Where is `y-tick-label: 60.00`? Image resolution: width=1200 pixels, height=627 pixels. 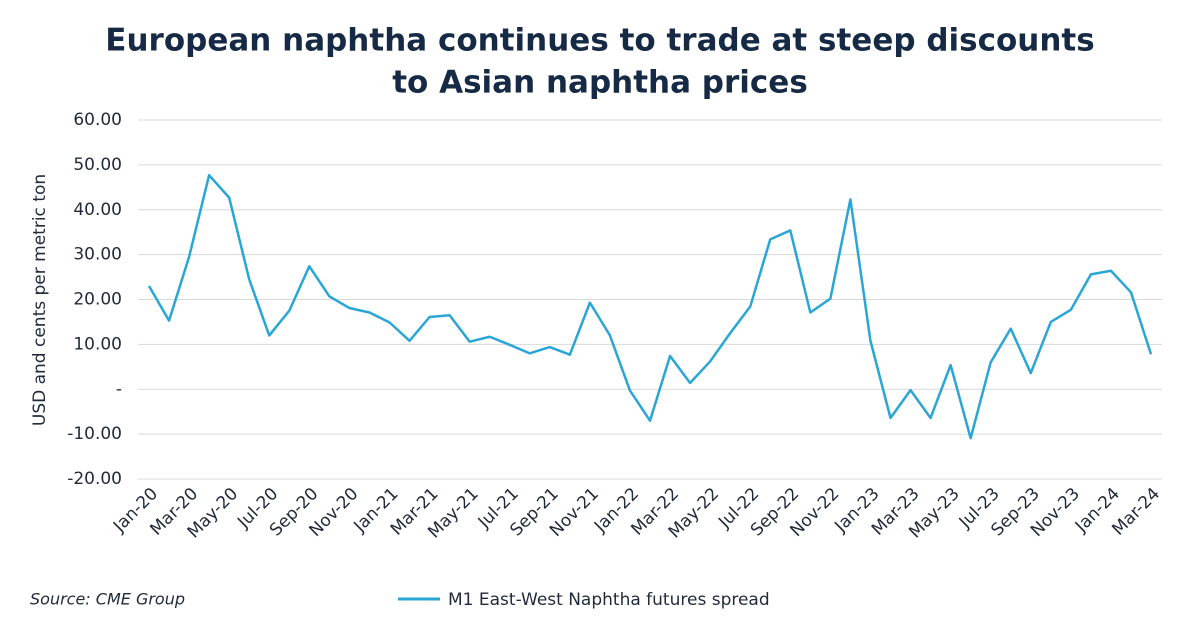 y-tick-label: 60.00 is located at coordinates (97, 120).